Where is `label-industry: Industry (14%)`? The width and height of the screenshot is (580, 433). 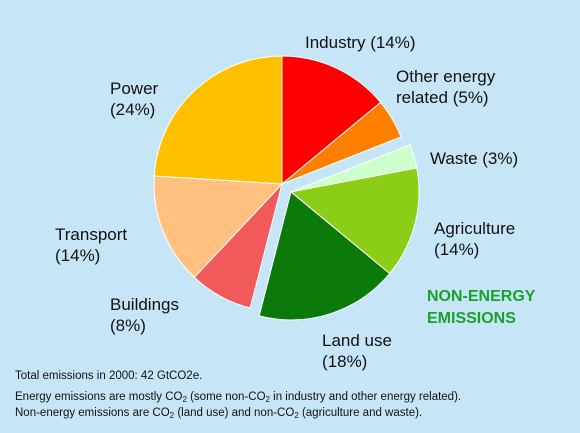
label-industry: Industry (14%) is located at coordinates (360, 42).